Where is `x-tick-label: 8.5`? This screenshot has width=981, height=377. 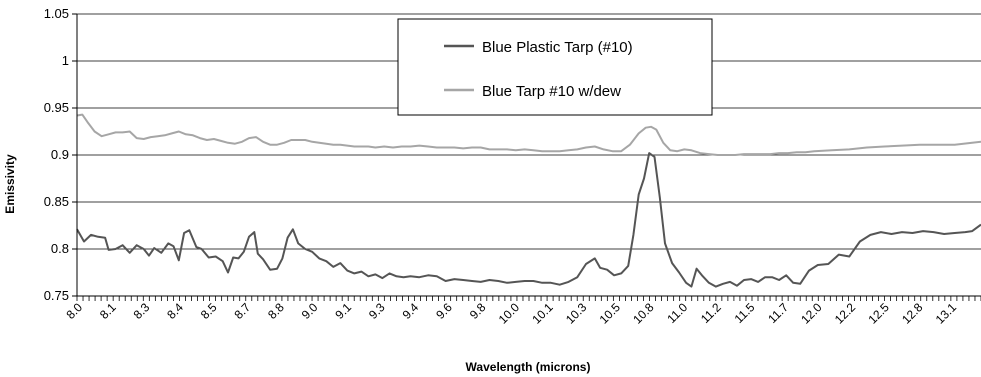 x-tick-label: 8.5 is located at coordinates (209, 311).